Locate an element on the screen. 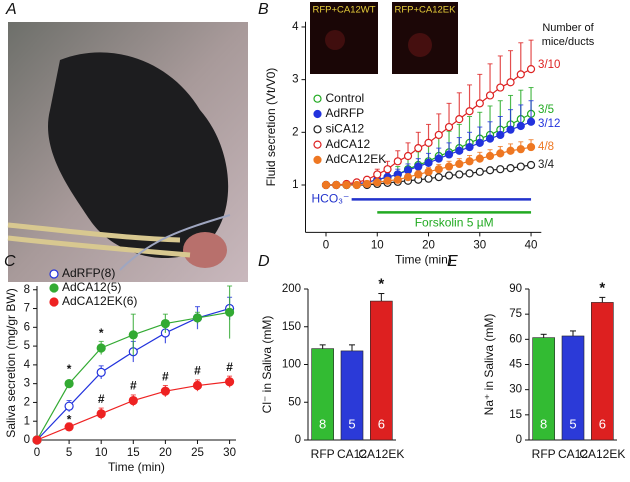 Image resolution: width=630 pixels, height=482 pixels. y-tick-label: 45 is located at coordinates (515, 365).